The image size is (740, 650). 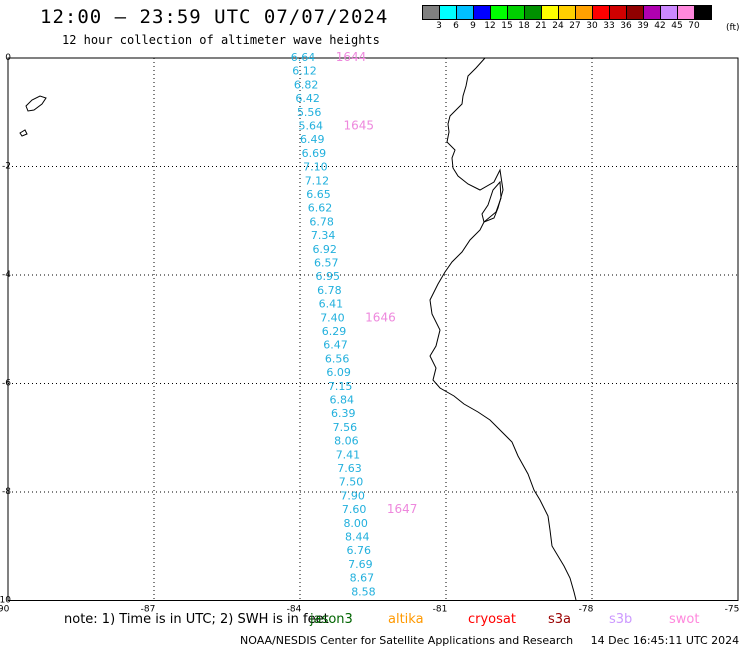 What do you see at coordinates (324, 249) in the screenshot?
I see `swh-value: 6.92` at bounding box center [324, 249].